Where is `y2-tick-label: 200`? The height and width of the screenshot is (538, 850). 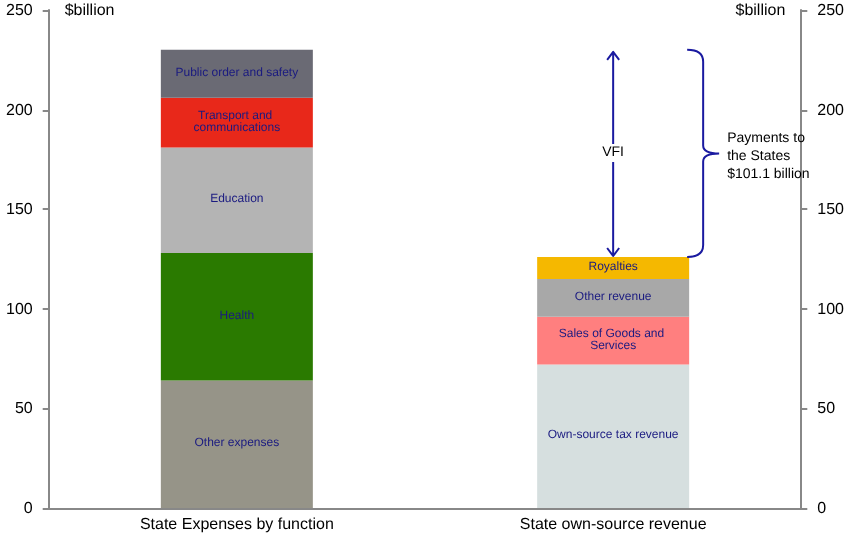 y2-tick-label: 200 is located at coordinates (831, 109).